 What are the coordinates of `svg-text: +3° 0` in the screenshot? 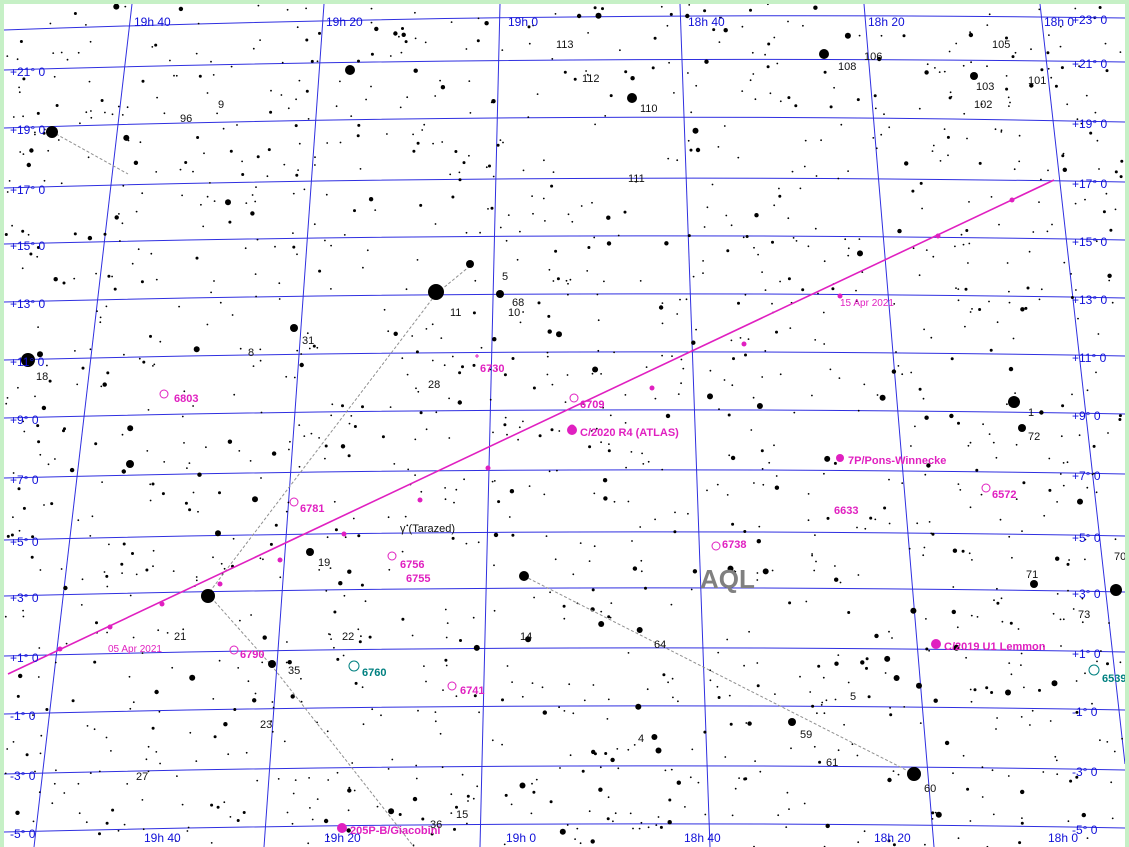 It's located at (24, 598).